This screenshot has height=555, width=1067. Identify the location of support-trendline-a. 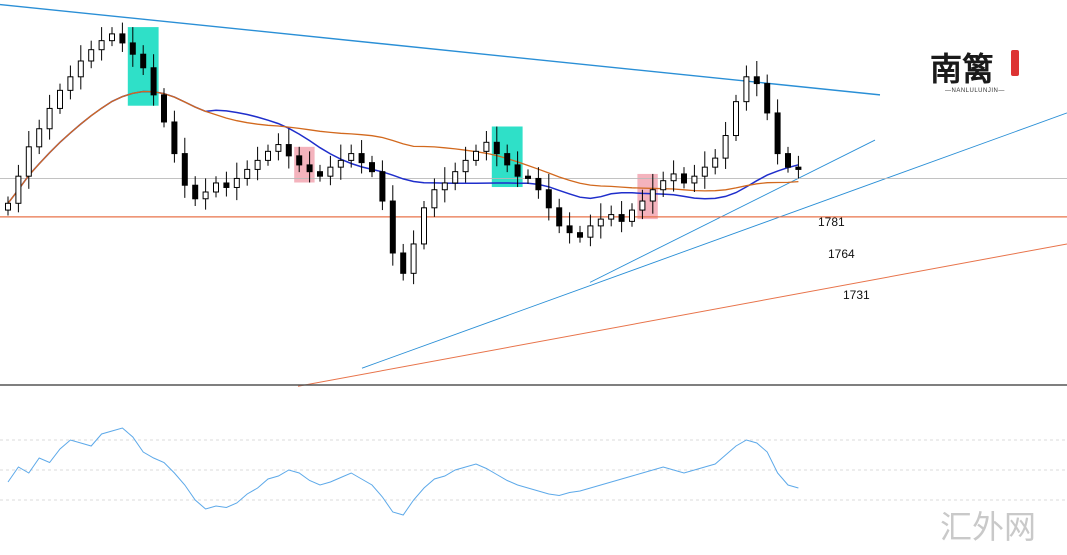
(732, 211).